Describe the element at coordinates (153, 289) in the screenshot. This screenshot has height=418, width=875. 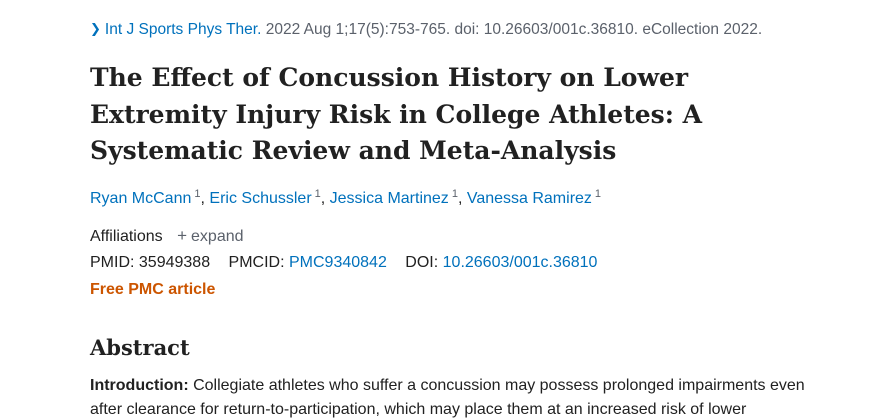
I see `free-pmc-badge: Free PMC article` at that location.